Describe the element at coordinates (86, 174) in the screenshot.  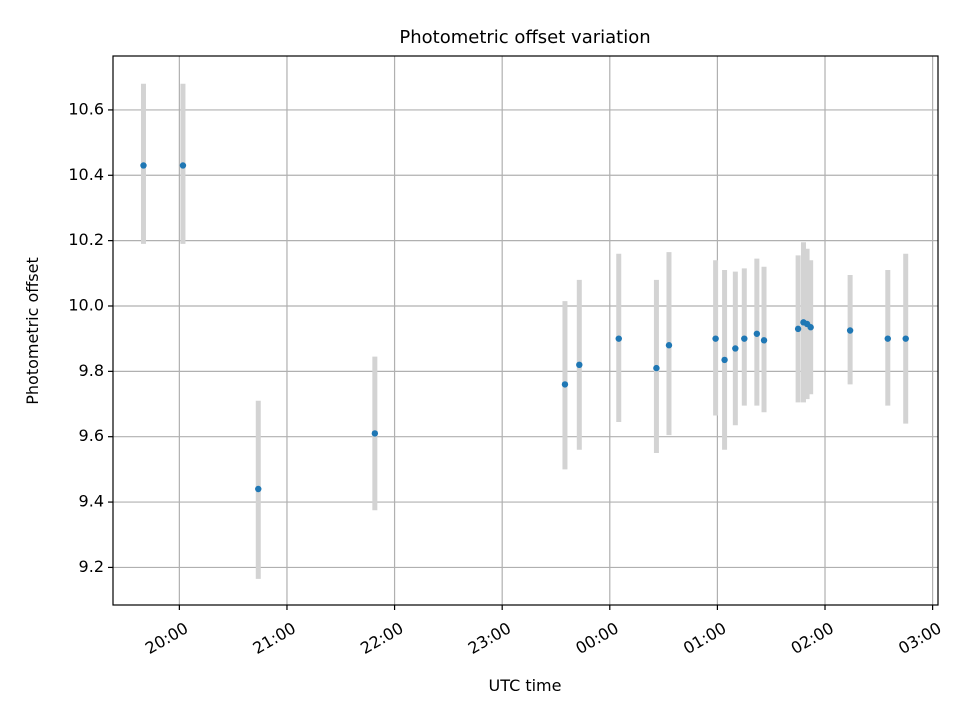
I see `y-tick-label: 10.4` at that location.